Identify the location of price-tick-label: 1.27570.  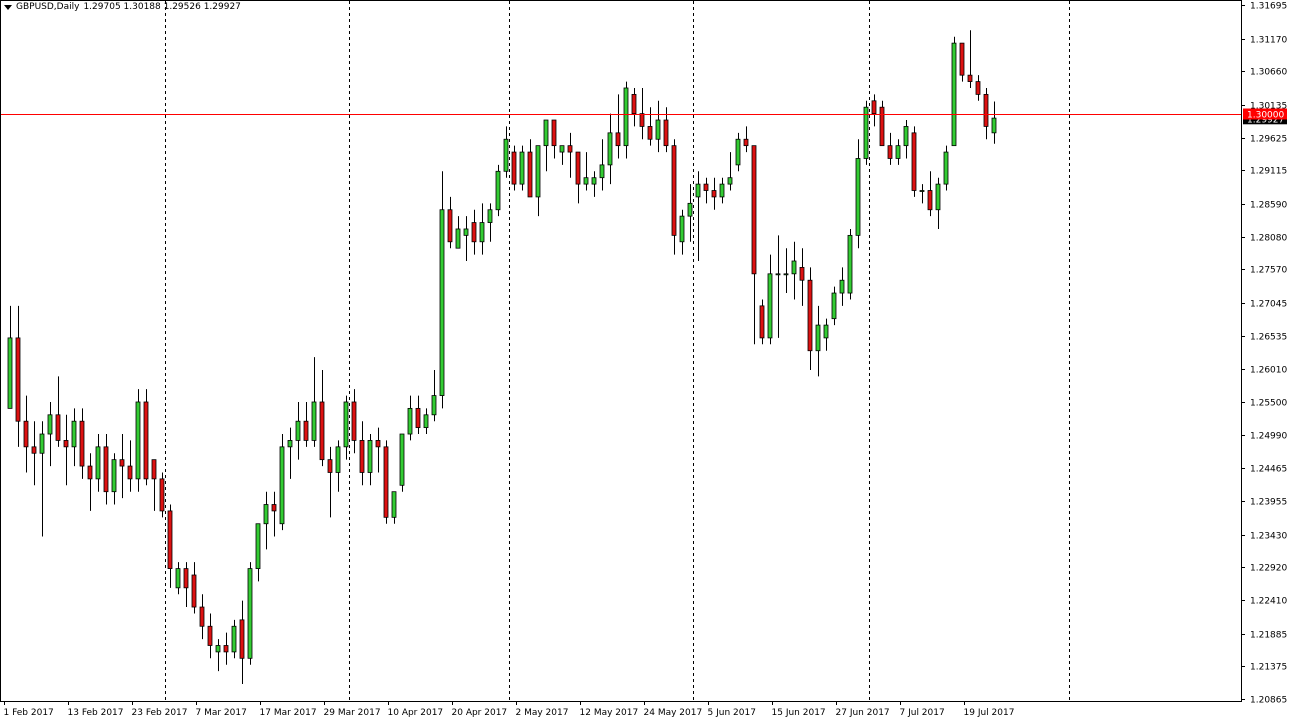
(1268, 271).